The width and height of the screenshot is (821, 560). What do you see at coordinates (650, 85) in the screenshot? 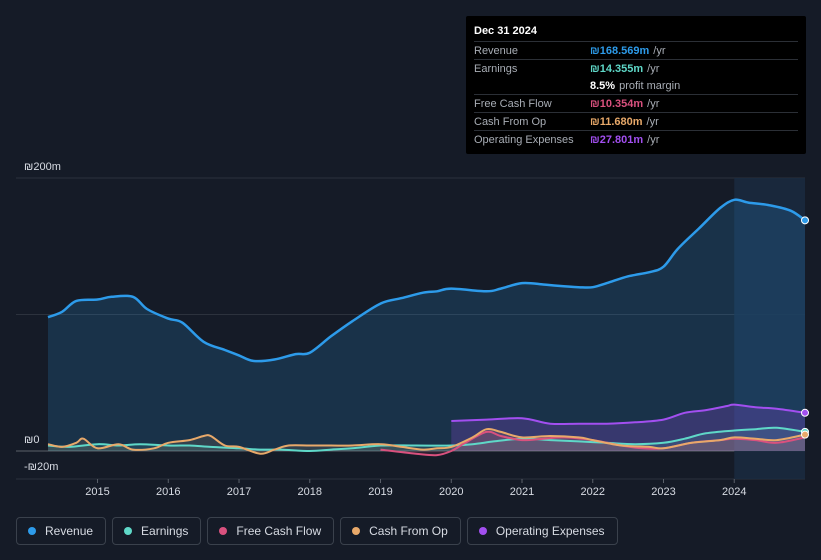
I see `profit-margin-text: profit margin` at bounding box center [650, 85].